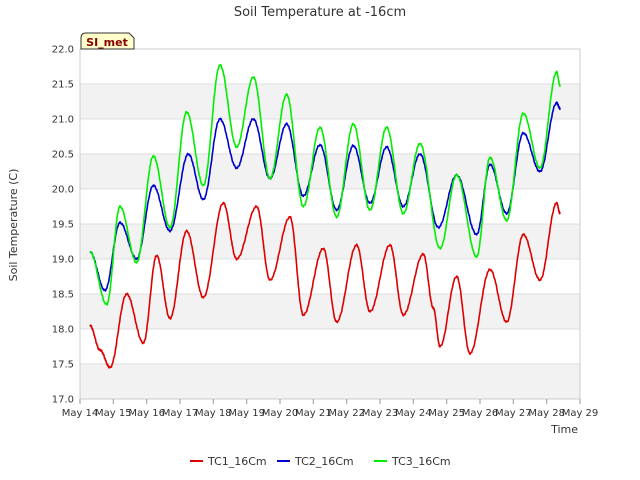  Describe the element at coordinates (63, 330) in the screenshot. I see `y-tick-label: 18.0` at that location.